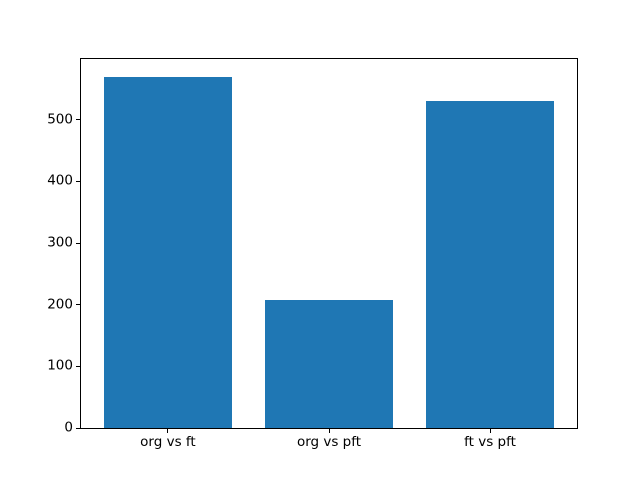  Describe the element at coordinates (60, 180) in the screenshot. I see `y-tick-label: 400` at that location.